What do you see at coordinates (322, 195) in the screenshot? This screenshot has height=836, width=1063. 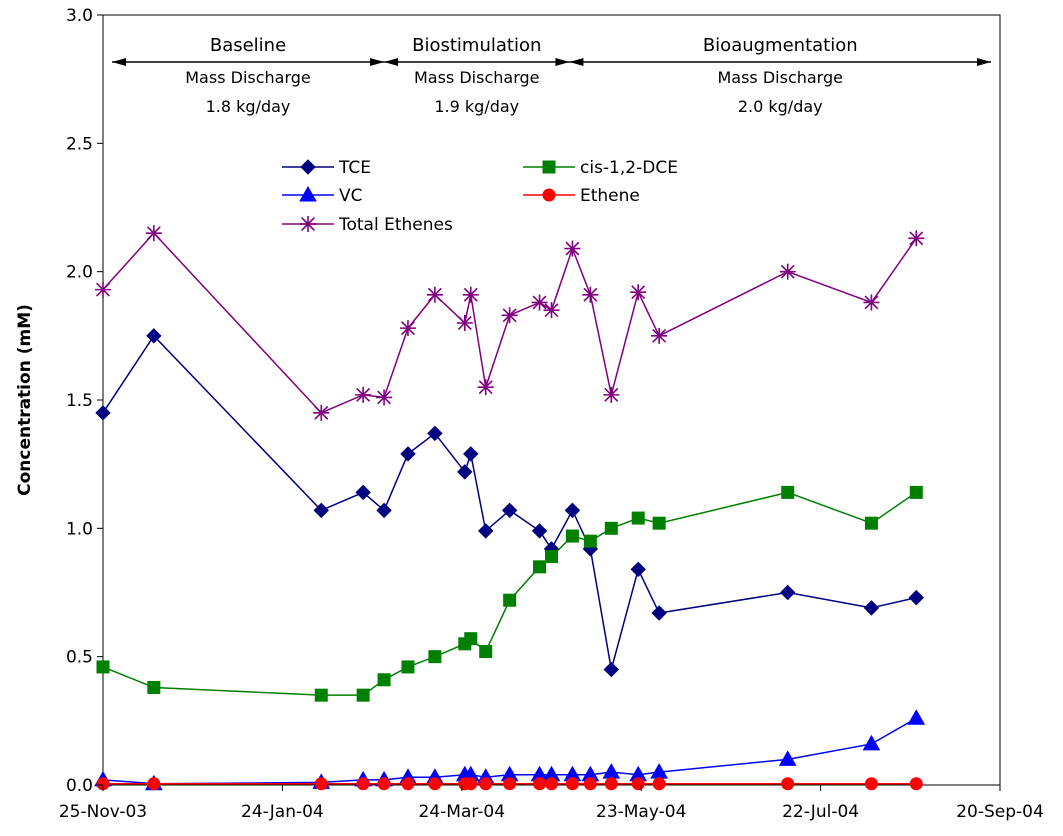 I see `legend-item: VC` at bounding box center [322, 195].